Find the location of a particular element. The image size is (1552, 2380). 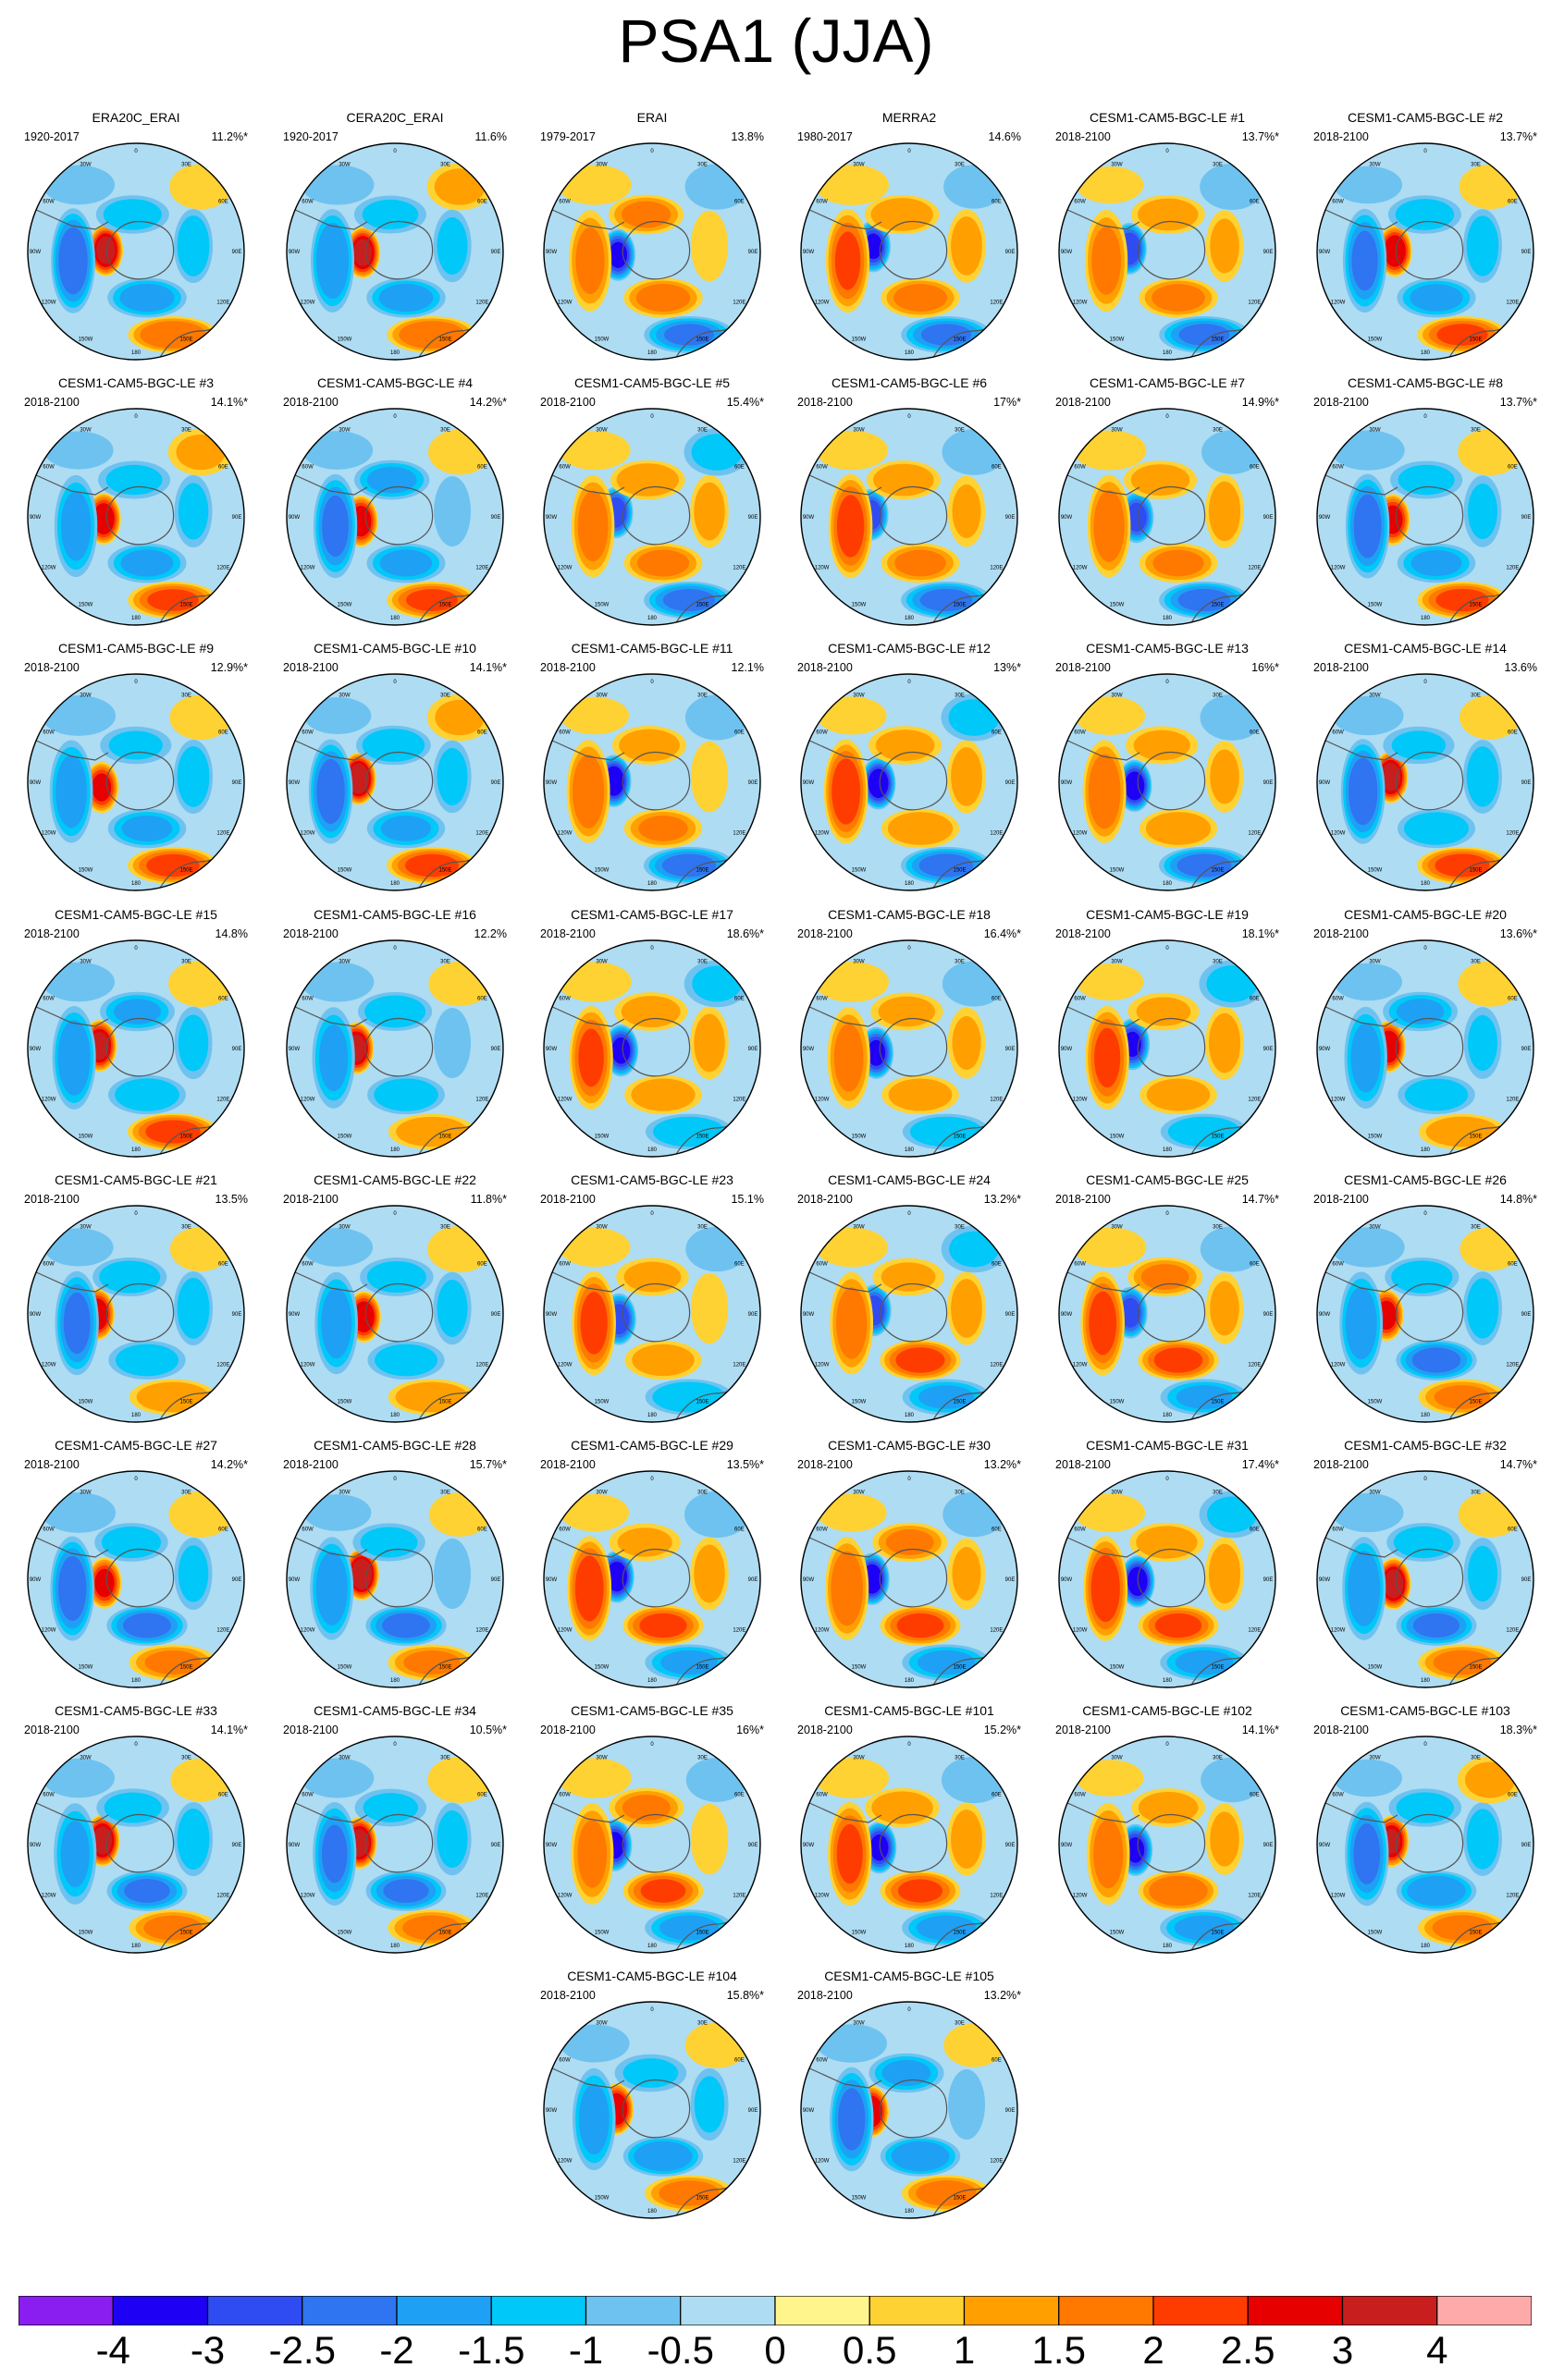

panel-title: CESM1-CAM5-BGC-LE #31 is located at coordinates (1167, 1445).